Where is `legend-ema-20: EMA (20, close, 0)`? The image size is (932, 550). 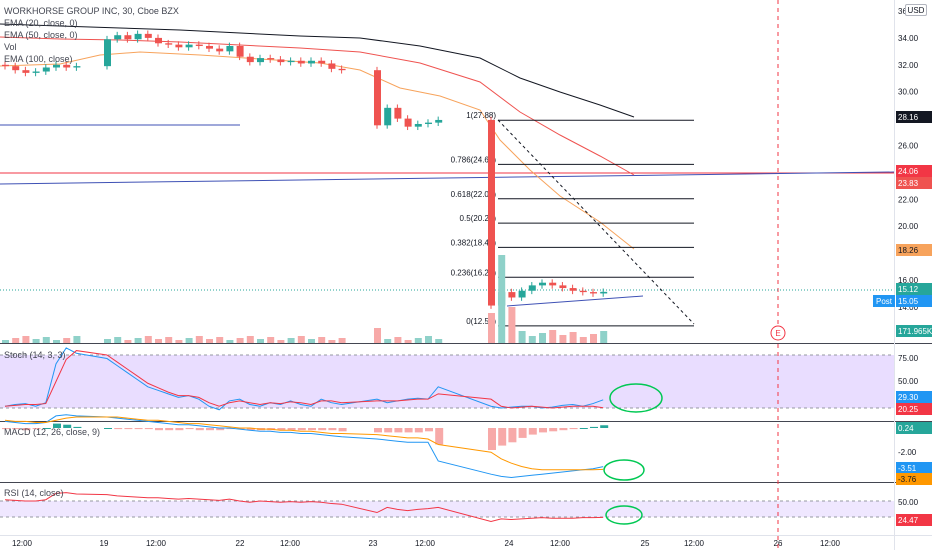
legend-ema-20: EMA (20, close, 0) is located at coordinates (41, 23).